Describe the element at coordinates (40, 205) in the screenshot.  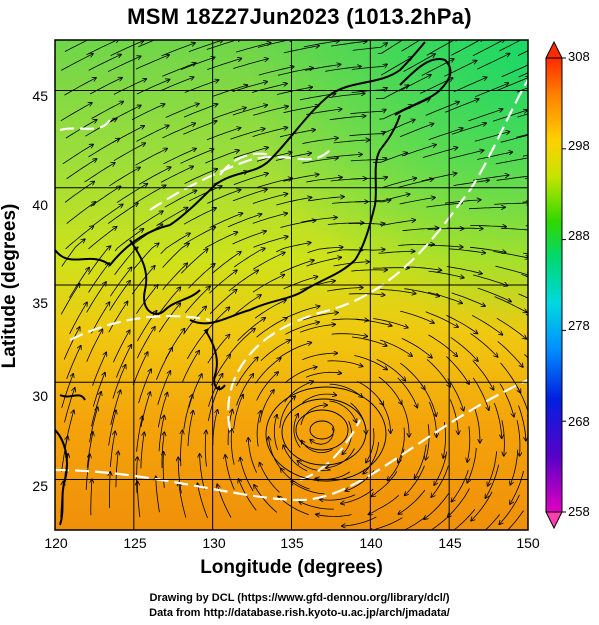
I see `y-tick-label: 40` at that location.